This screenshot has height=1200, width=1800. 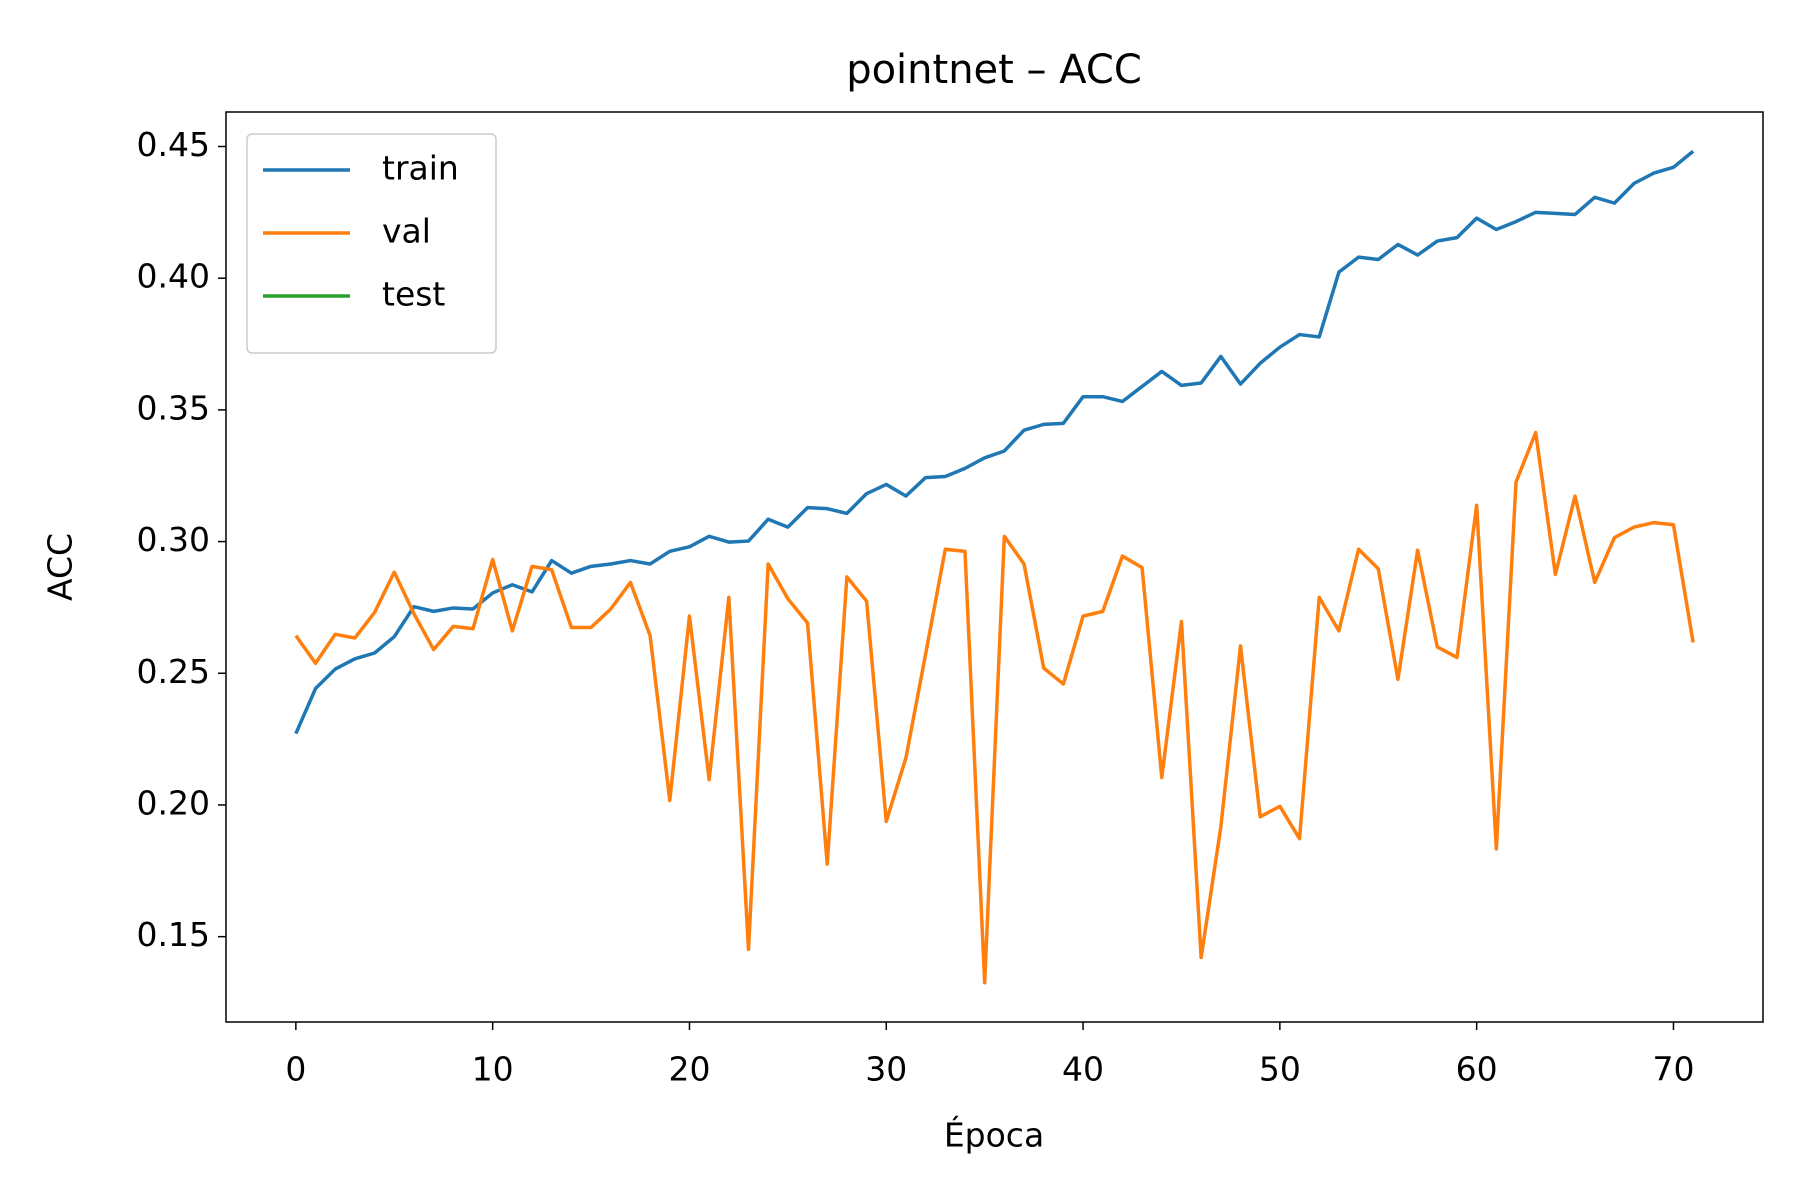 I want to click on y-axis-label: ACC, so click(x=60, y=567).